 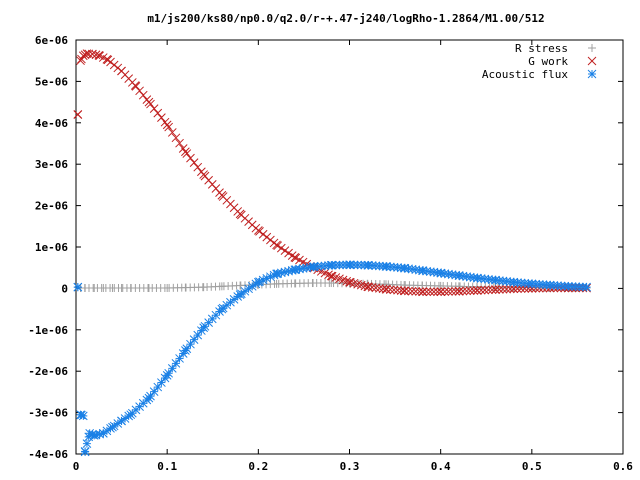 What do you see at coordinates (48, 330) in the screenshot?
I see `y-tick-label: -1e-06` at bounding box center [48, 330].